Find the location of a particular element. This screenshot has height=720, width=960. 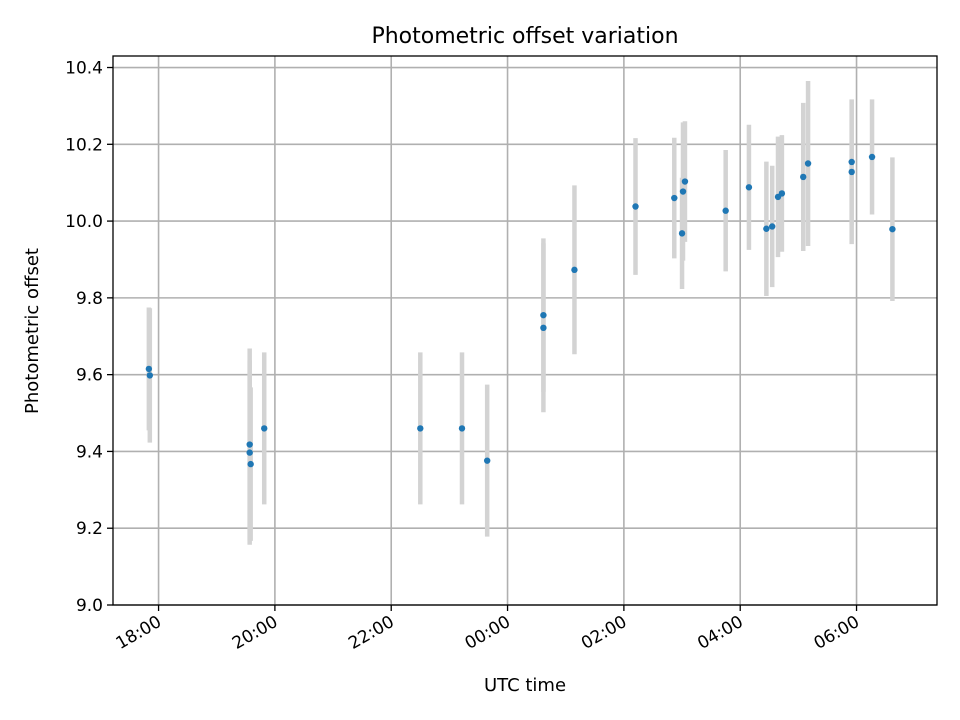

x-tick-label: 22:00 is located at coordinates (371, 633).